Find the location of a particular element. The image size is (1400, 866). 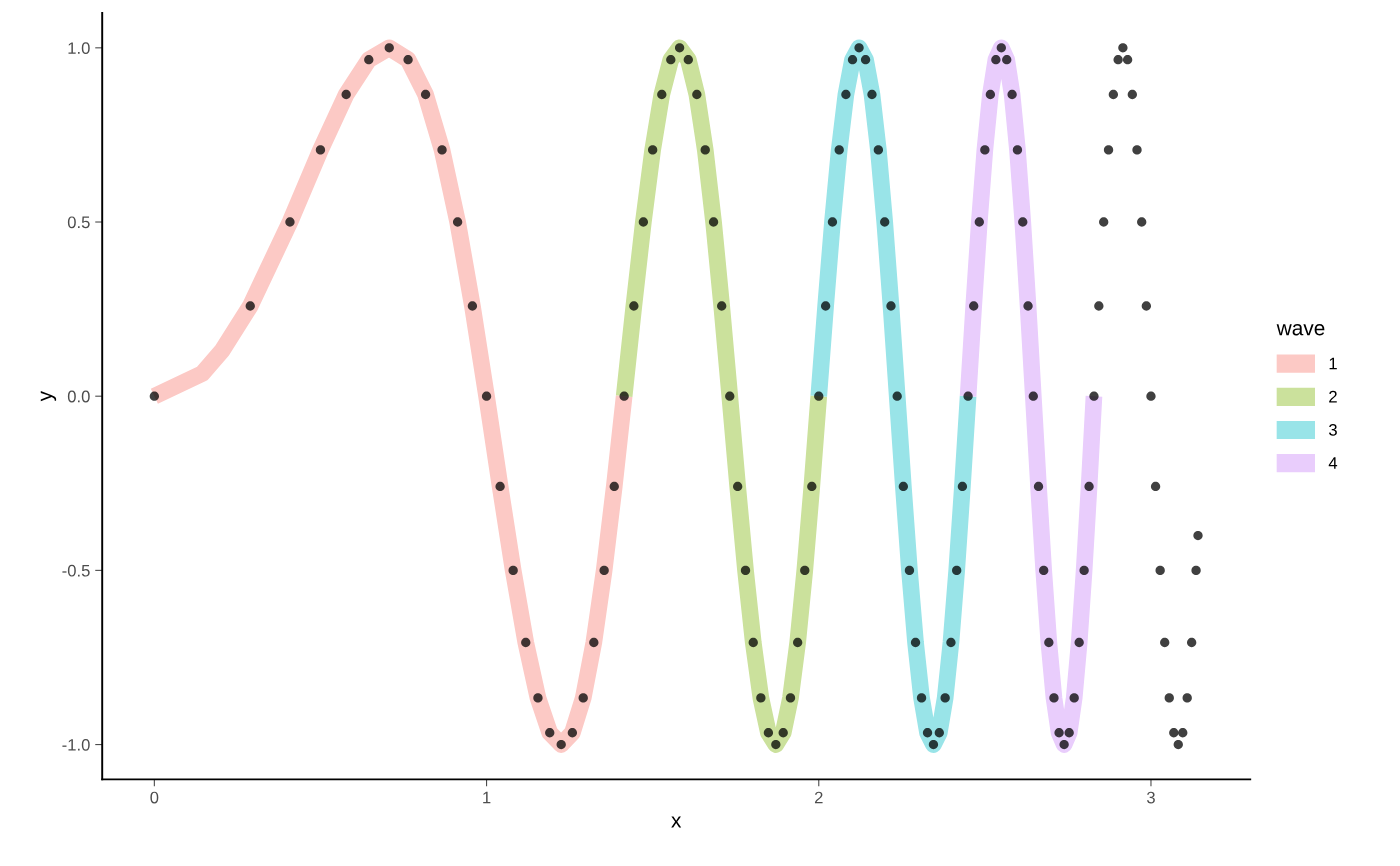

legend-title: wave is located at coordinates (1300, 330).